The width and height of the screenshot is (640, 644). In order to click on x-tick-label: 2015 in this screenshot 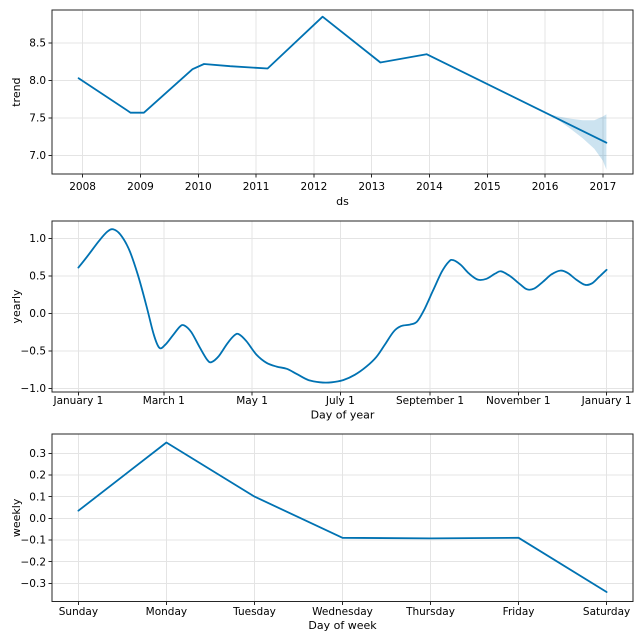, I will do `click(487, 187)`.